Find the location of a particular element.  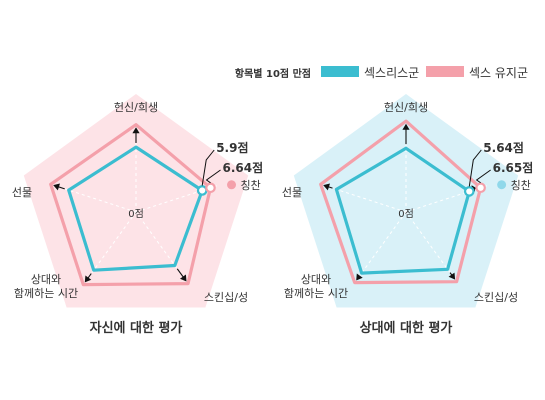

right-highlight-dot is located at coordinates (502, 185).